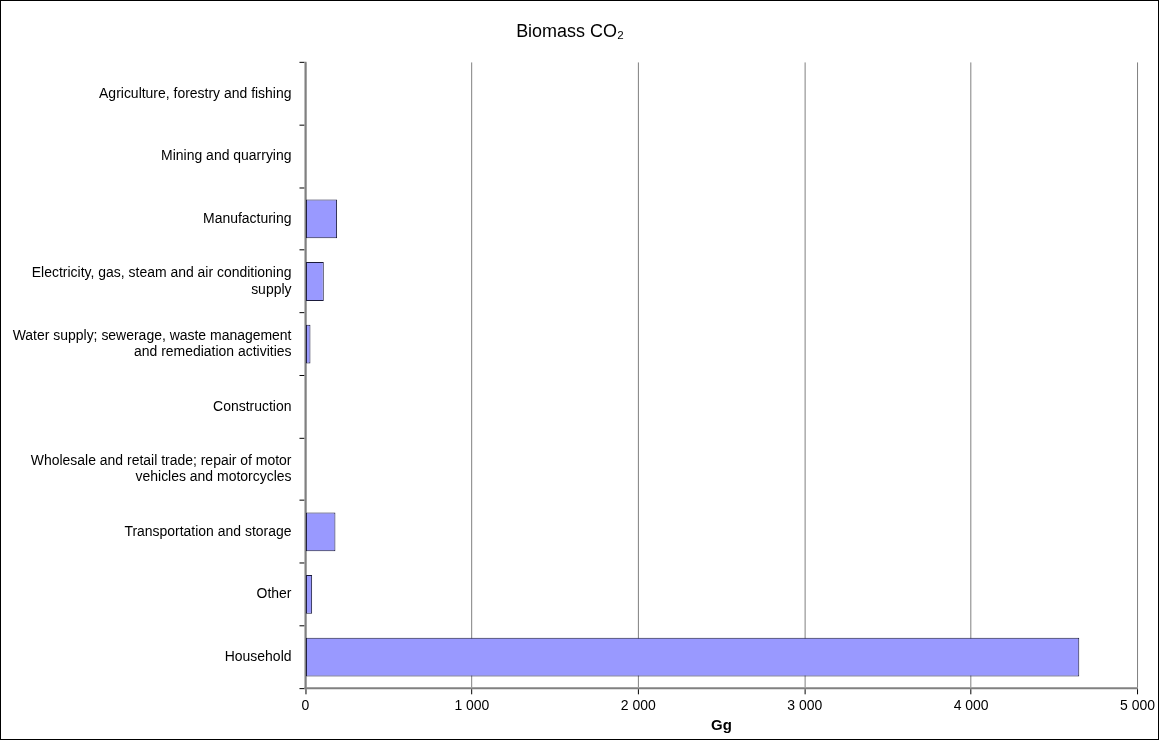 The image size is (1159, 740). Describe the element at coordinates (472, 704) in the screenshot. I see `x-tick-label: 1 000` at that location.